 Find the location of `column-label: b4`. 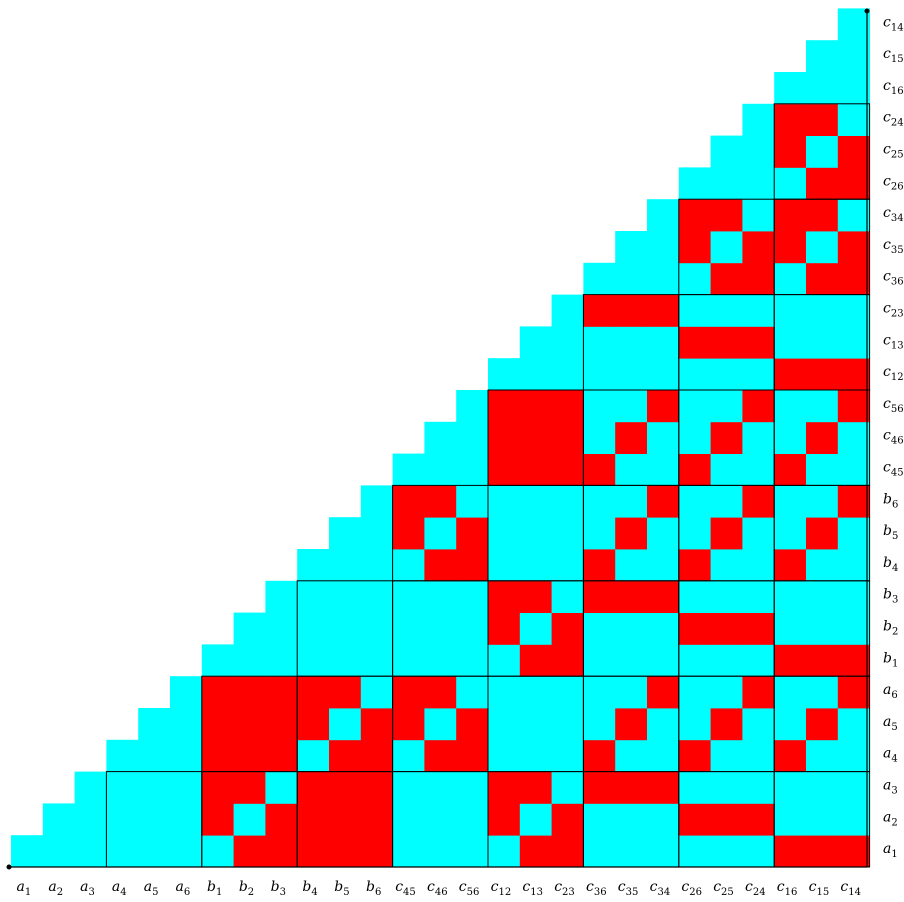

column-label: b4 is located at coordinates (309, 888).